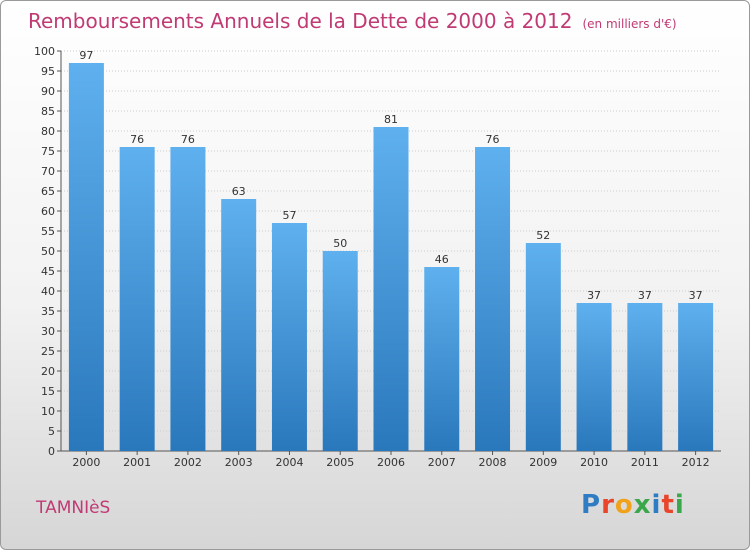 This screenshot has height=550, width=750. What do you see at coordinates (48, 91) in the screenshot?
I see `y-tick-label: 90` at bounding box center [48, 91].